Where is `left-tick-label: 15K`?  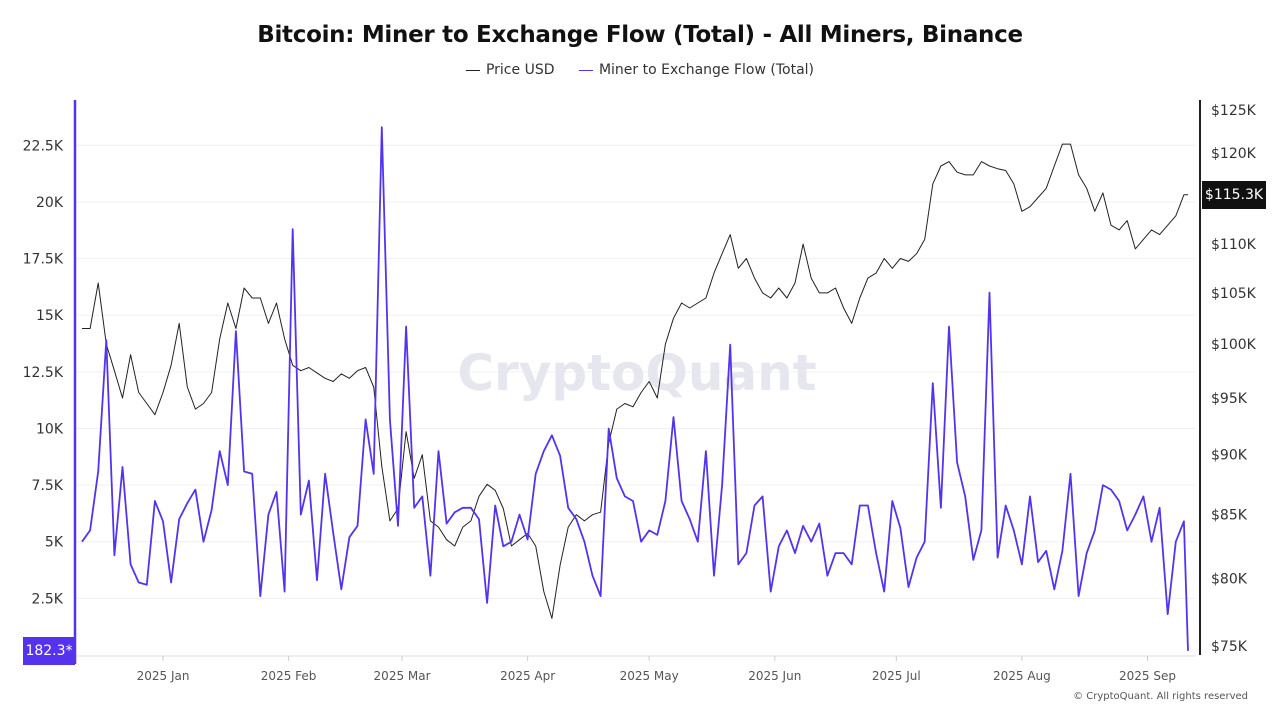 left-tick-label: 15K is located at coordinates (50, 316).